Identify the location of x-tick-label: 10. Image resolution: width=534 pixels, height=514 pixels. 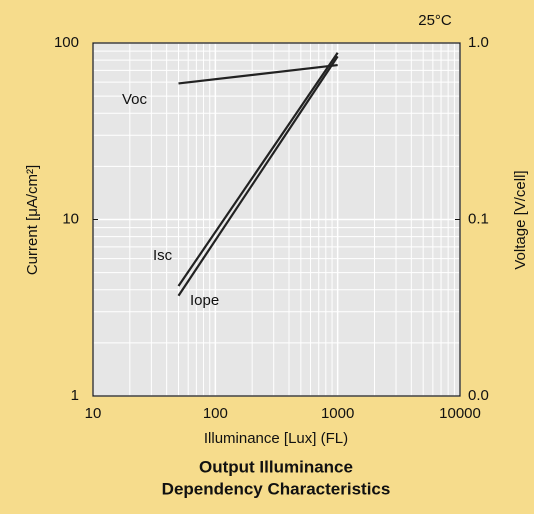
(93, 413).